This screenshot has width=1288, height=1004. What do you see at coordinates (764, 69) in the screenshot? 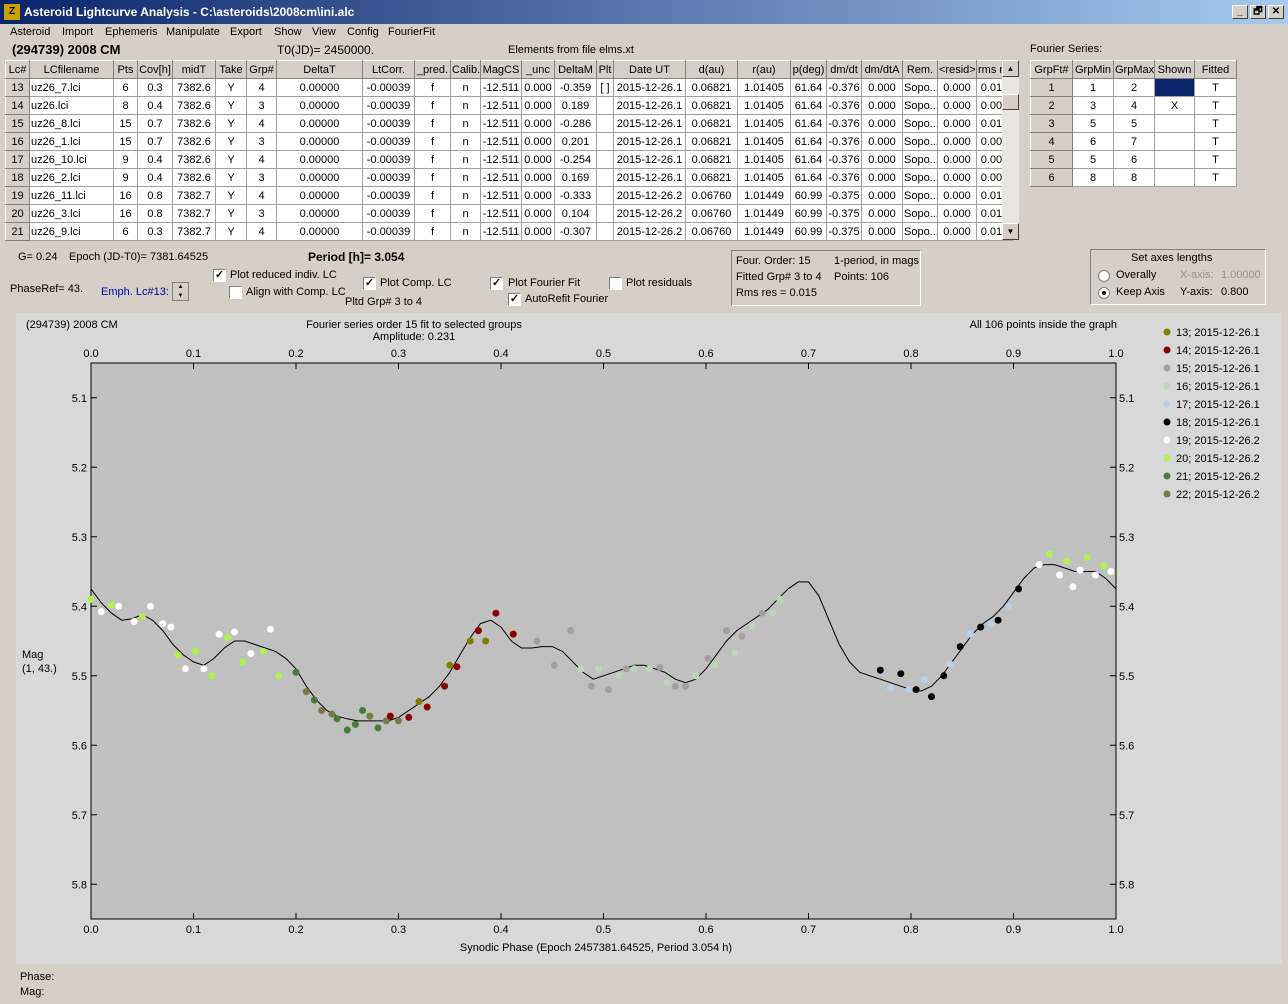
I see `column-header: r(au)` at bounding box center [764, 69].